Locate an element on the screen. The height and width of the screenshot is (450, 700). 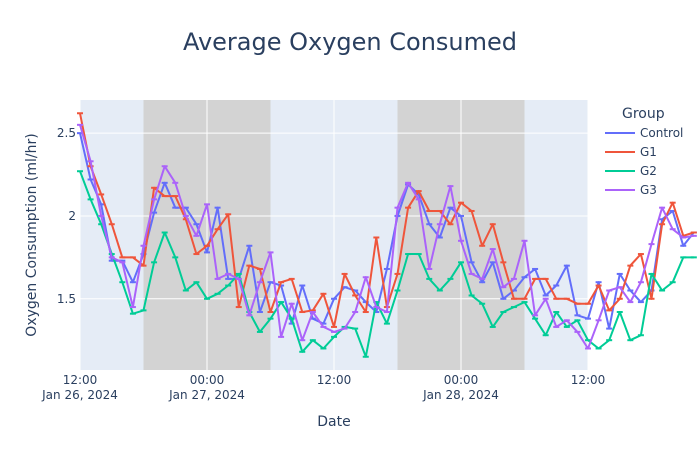
legend-item-control: Control is located at coordinates (644, 133).